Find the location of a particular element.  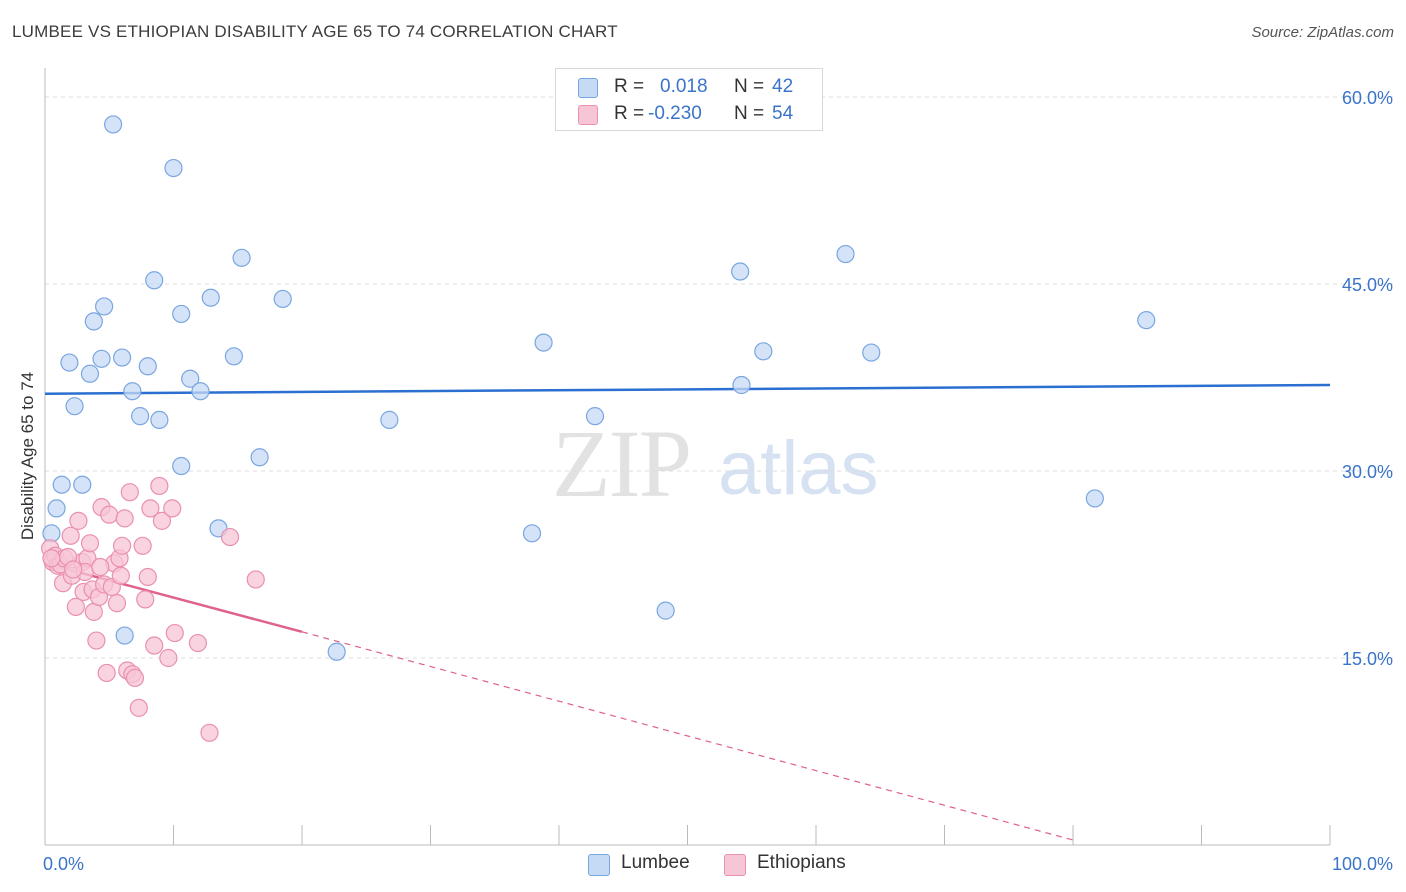

lumbee-legend-label: Lumbee is located at coordinates (655, 862).